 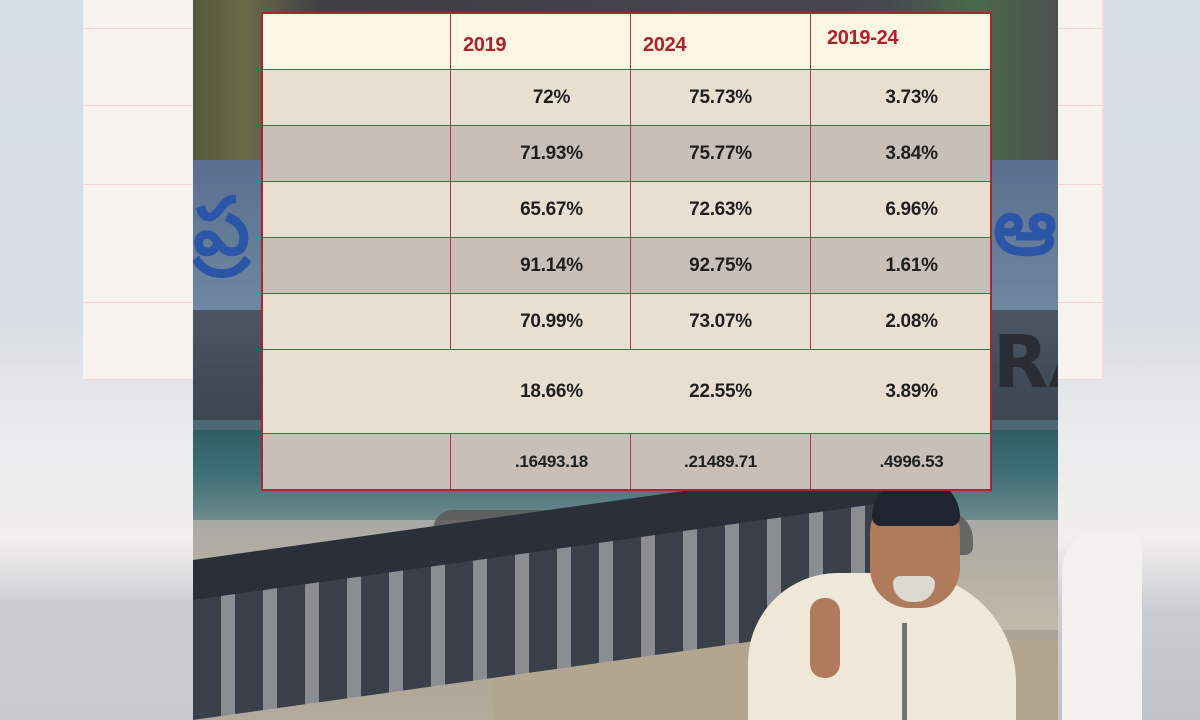 What do you see at coordinates (914, 589) in the screenshot?
I see `speaker-beard` at bounding box center [914, 589].